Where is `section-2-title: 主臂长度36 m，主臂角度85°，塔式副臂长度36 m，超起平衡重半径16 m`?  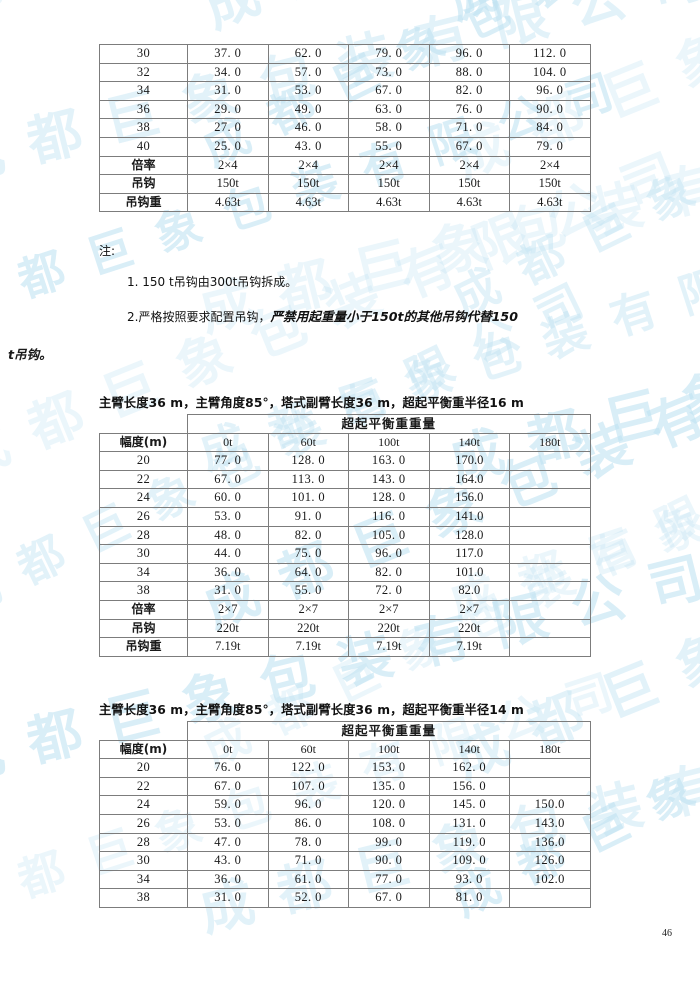 section-2-title: 主臂长度36 m，主臂角度85°，塔式副臂长度36 m，超起平衡重半径16 m is located at coordinates (311, 403).